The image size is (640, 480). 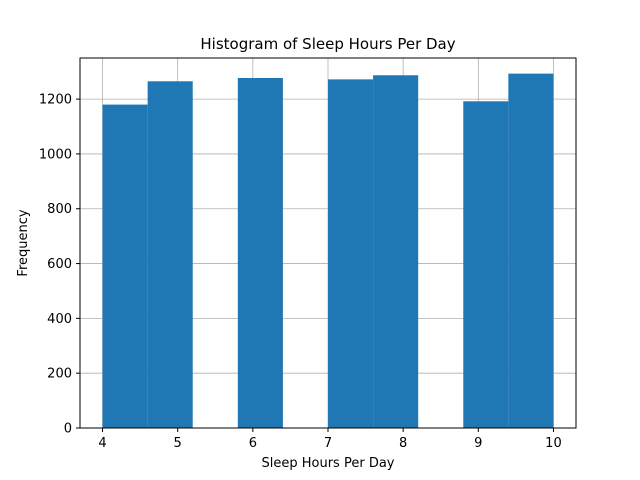 I want to click on y-tick-label: 600, so click(x=59, y=264).